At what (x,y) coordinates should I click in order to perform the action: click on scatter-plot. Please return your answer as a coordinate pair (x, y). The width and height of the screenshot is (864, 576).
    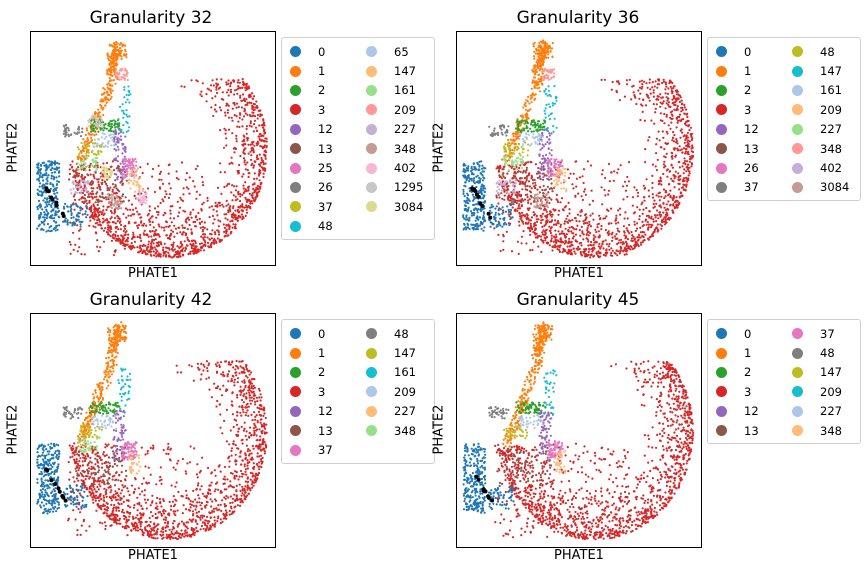
    Looking at the image, I should click on (578, 149).